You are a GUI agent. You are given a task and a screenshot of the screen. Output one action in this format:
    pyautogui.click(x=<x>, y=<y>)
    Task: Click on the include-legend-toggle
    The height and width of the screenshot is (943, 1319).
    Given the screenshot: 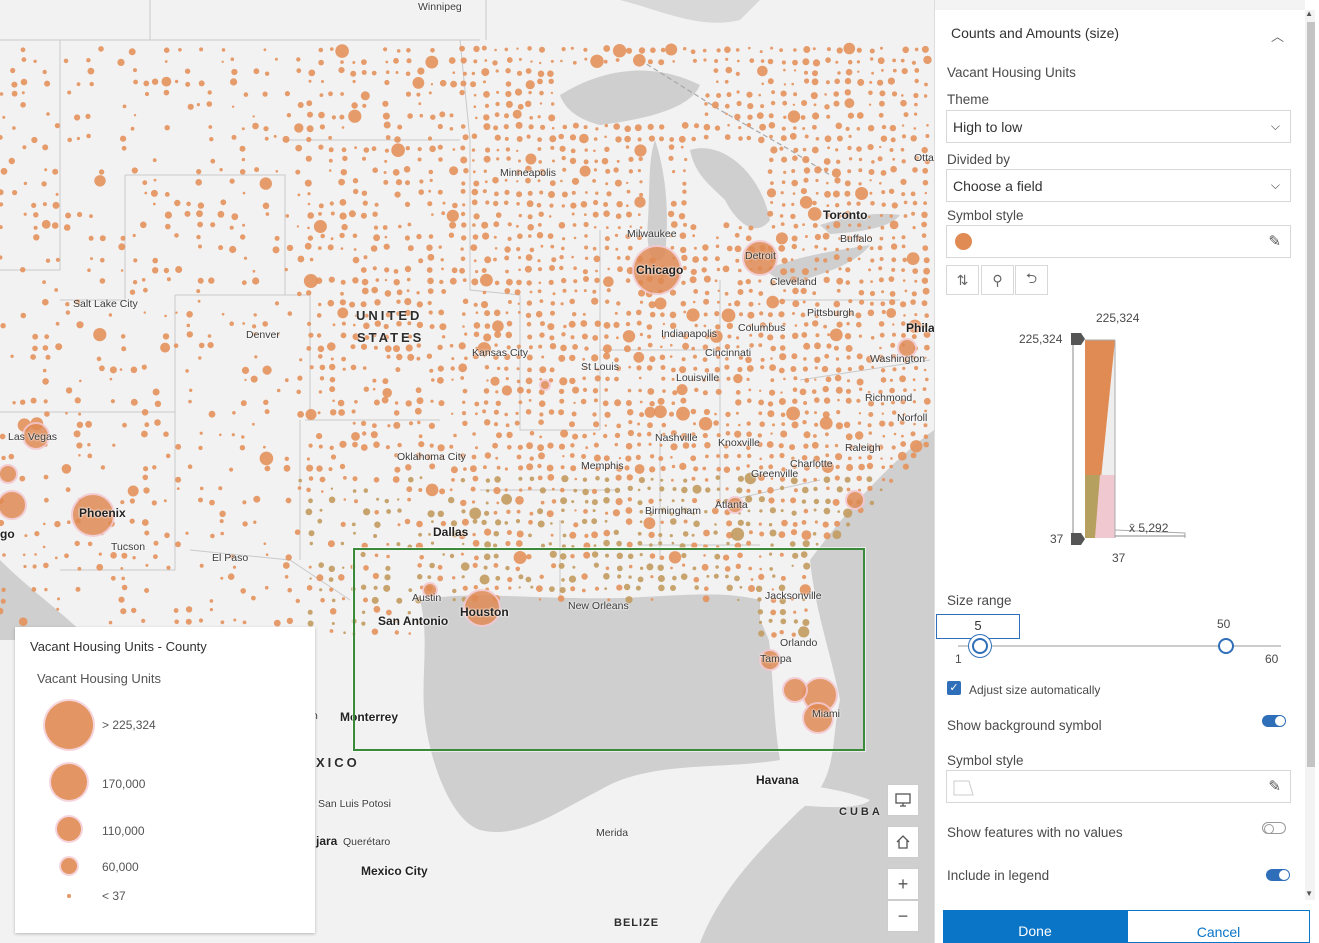 What is the action you would take?
    pyautogui.click(x=1278, y=875)
    